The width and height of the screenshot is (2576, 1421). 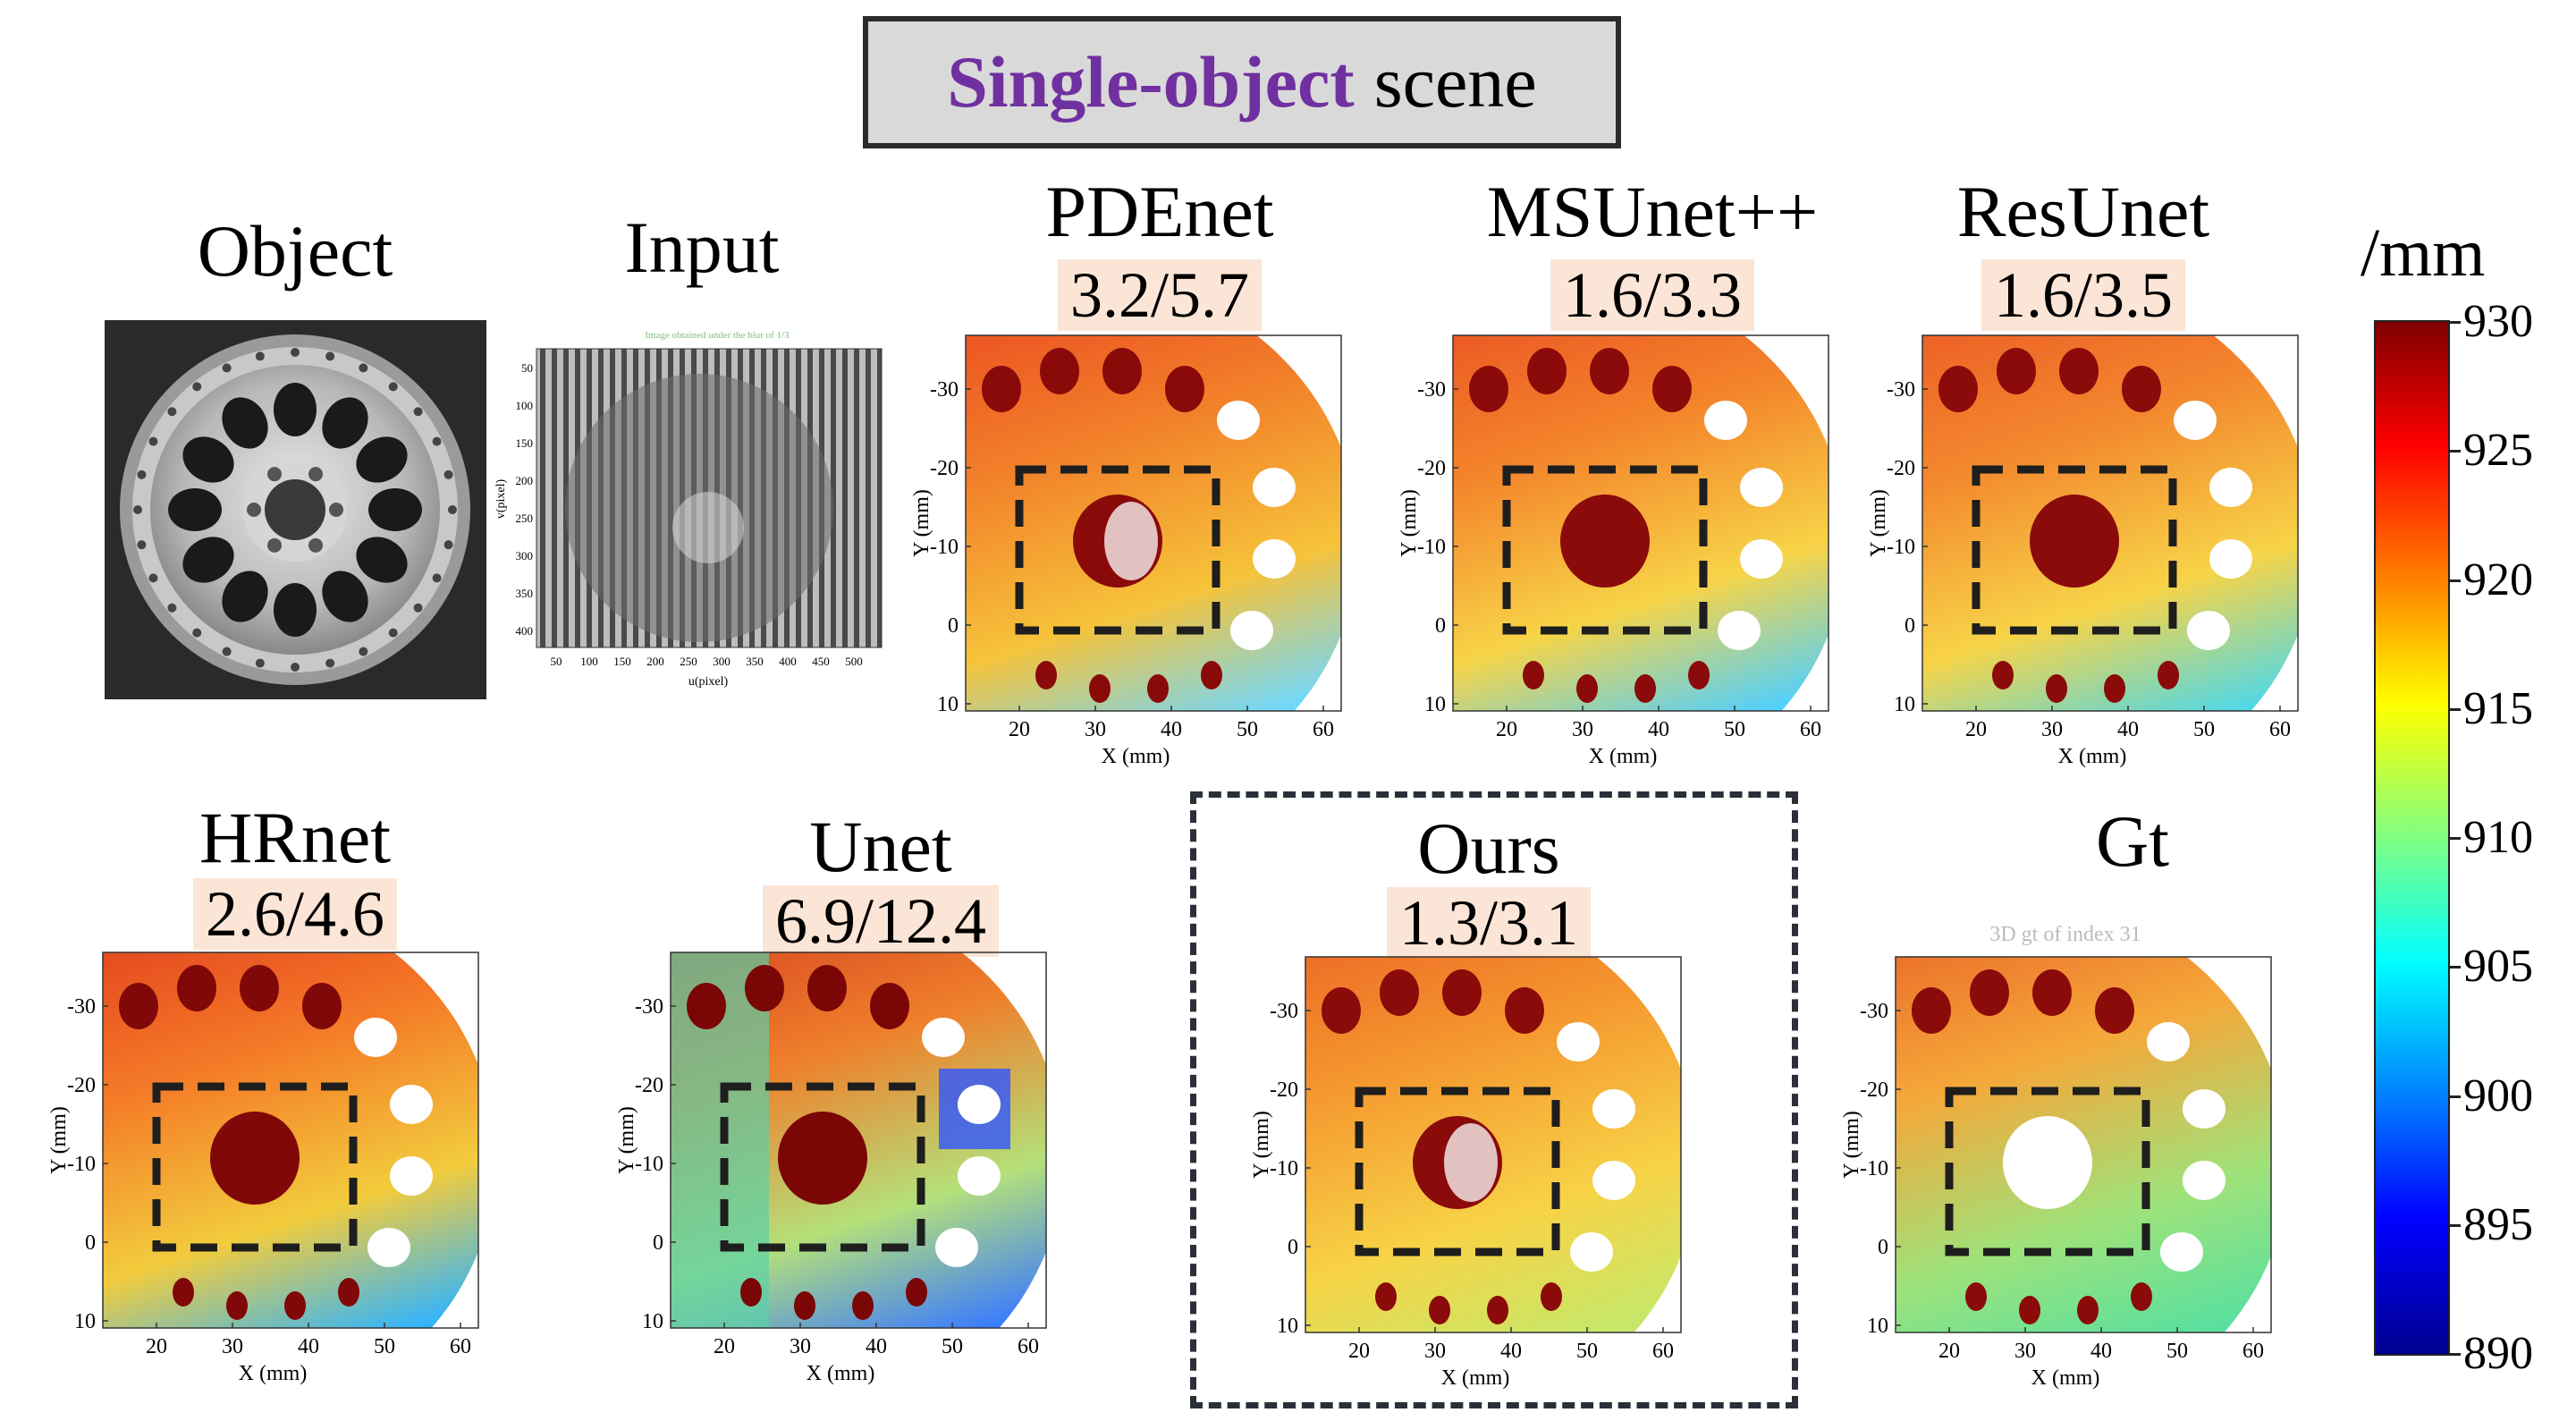 I want to click on unet-score: 6.9/12.4, so click(x=881, y=921).